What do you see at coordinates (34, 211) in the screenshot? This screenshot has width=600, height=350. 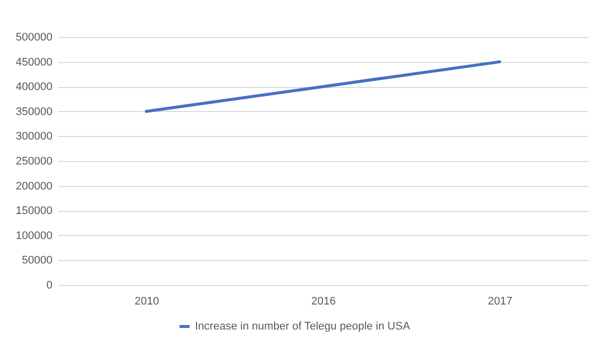 I see `y-tick-label: 150000` at bounding box center [34, 211].